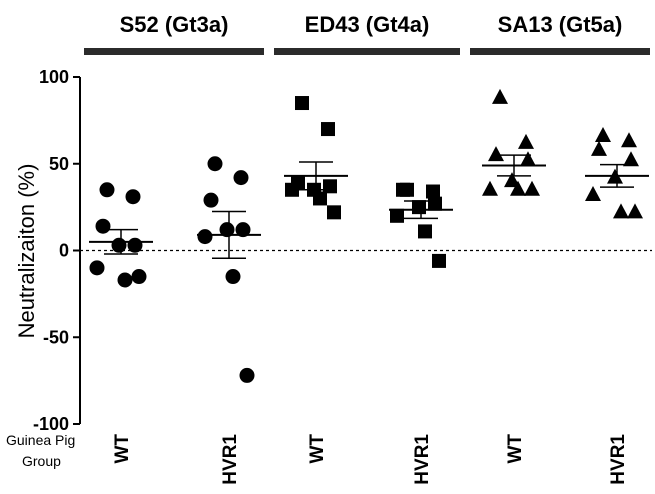 The width and height of the screenshot is (655, 494). Describe the element at coordinates (26, 251) in the screenshot. I see `y-axis-title: Neutralizaiton (%)` at that location.